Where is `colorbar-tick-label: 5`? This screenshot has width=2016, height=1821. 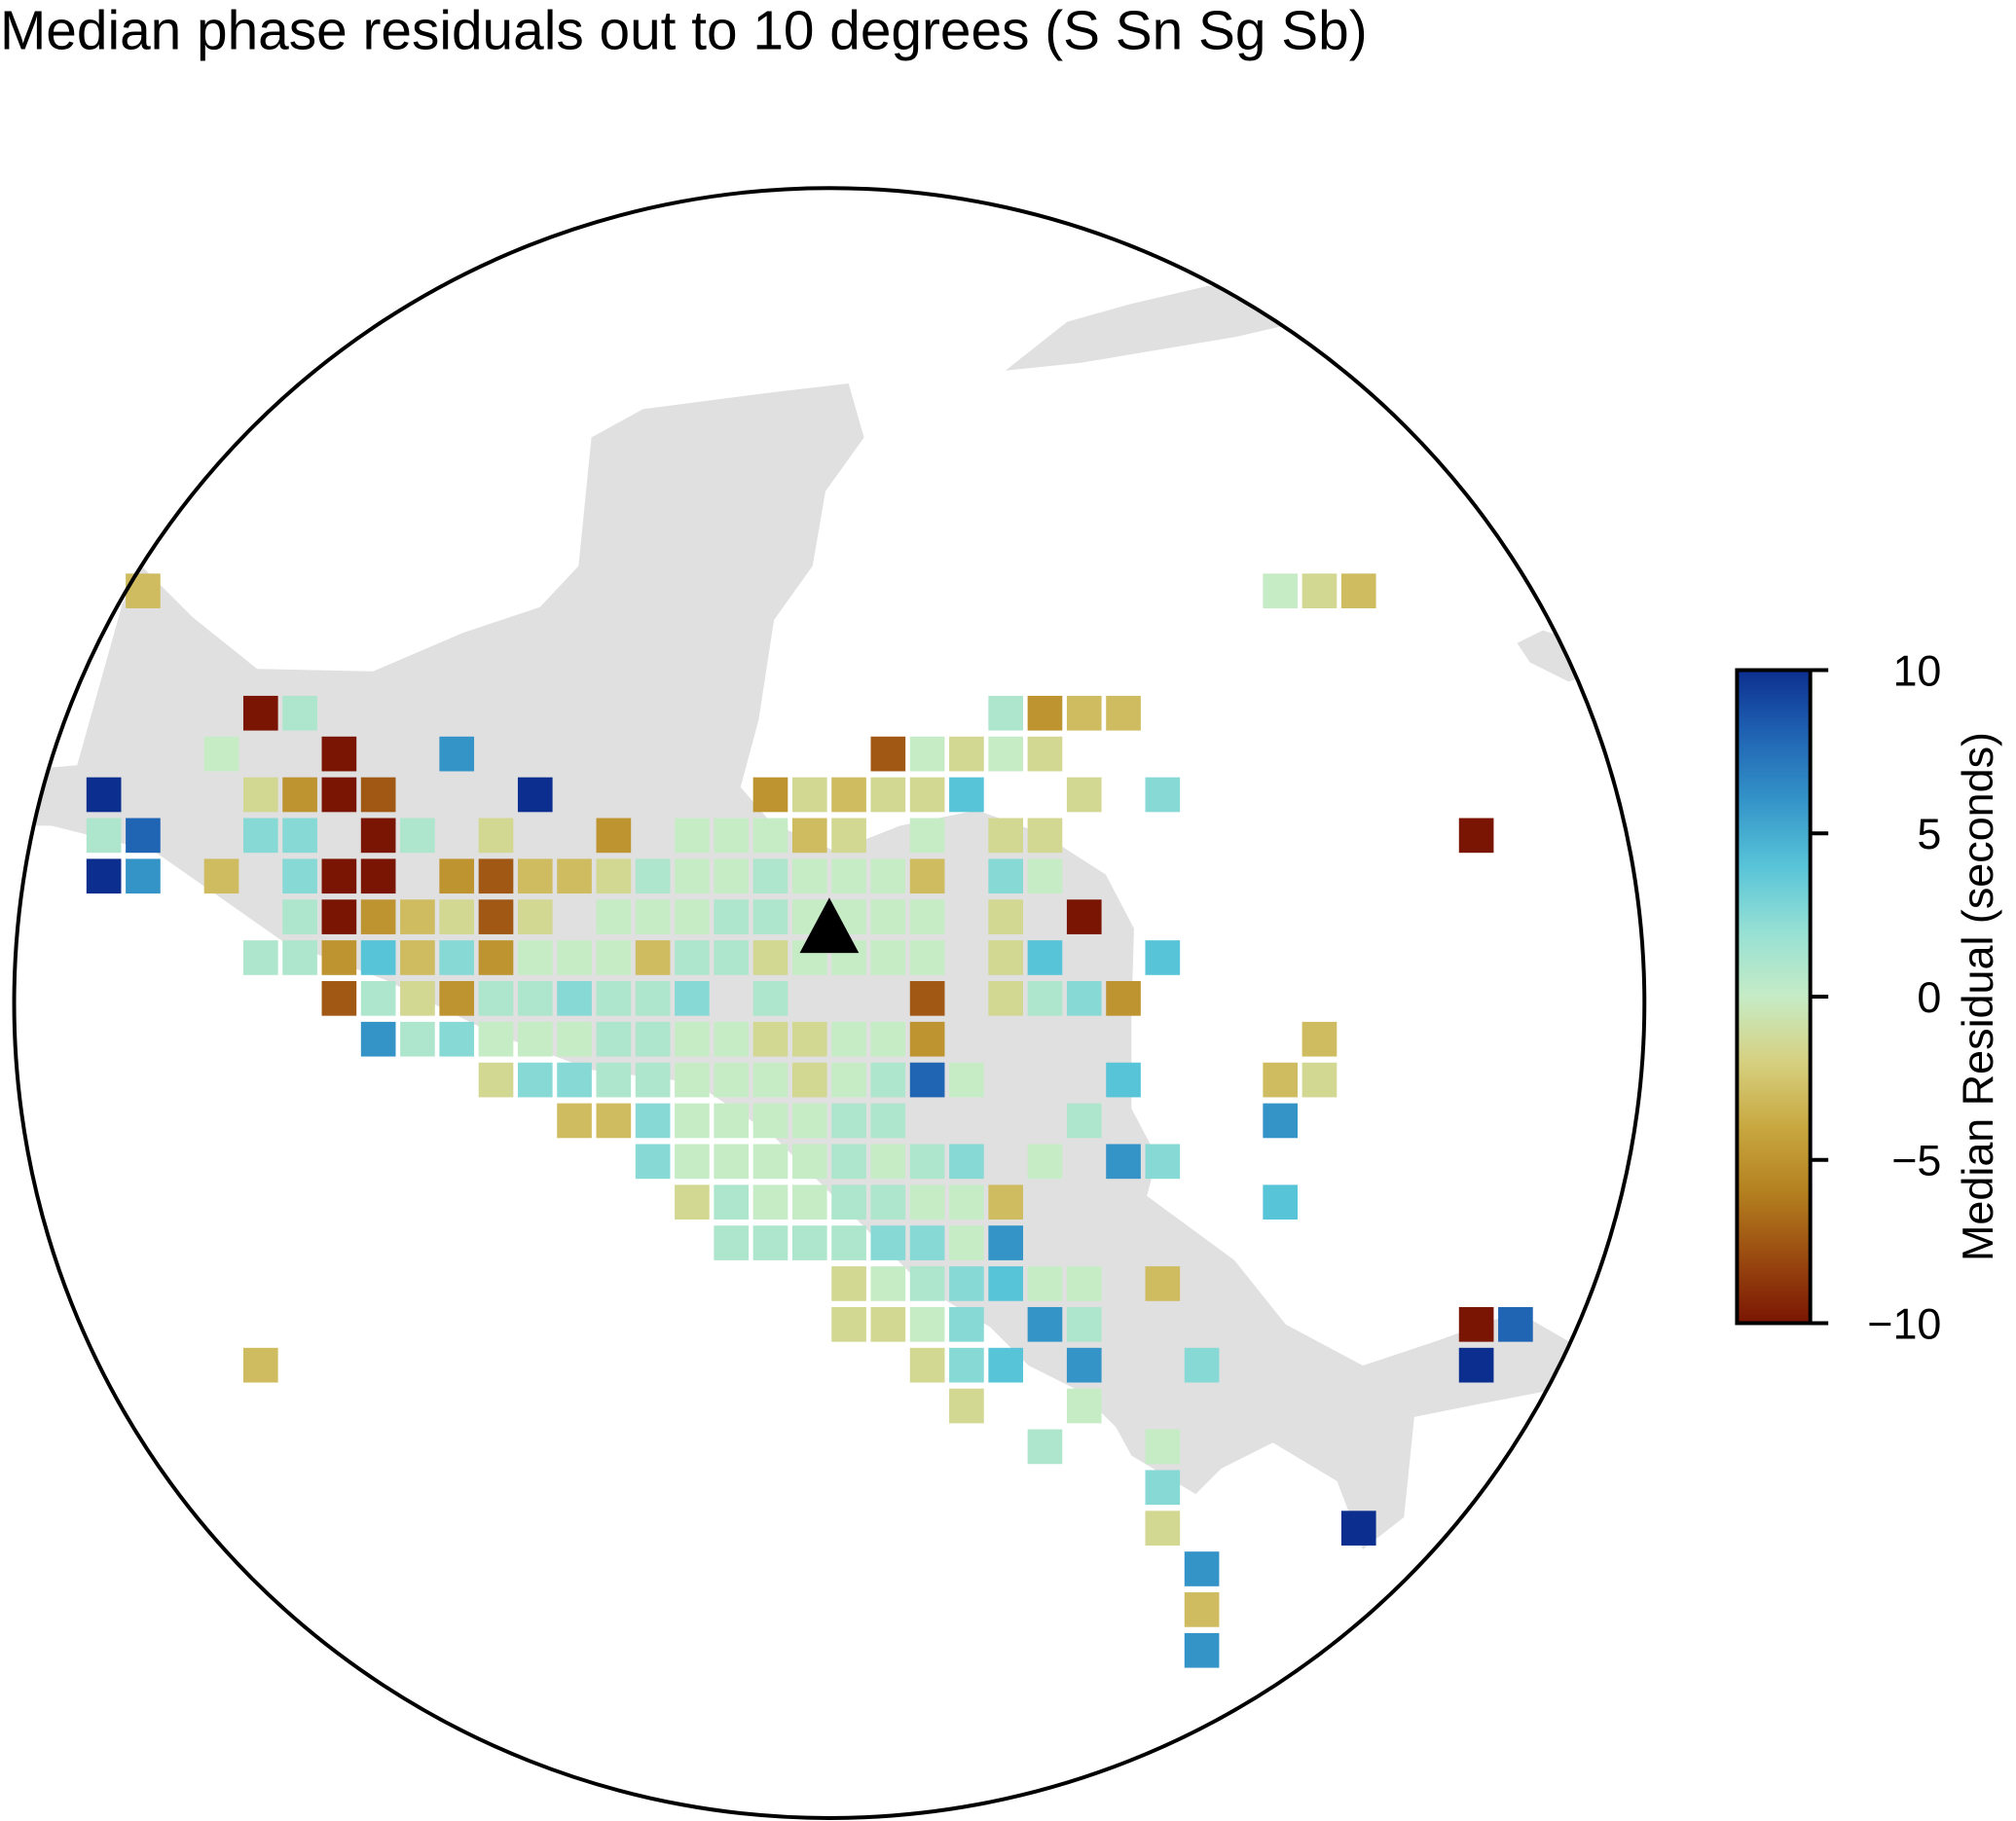 colorbar-tick-label: 5 is located at coordinates (1929, 833).